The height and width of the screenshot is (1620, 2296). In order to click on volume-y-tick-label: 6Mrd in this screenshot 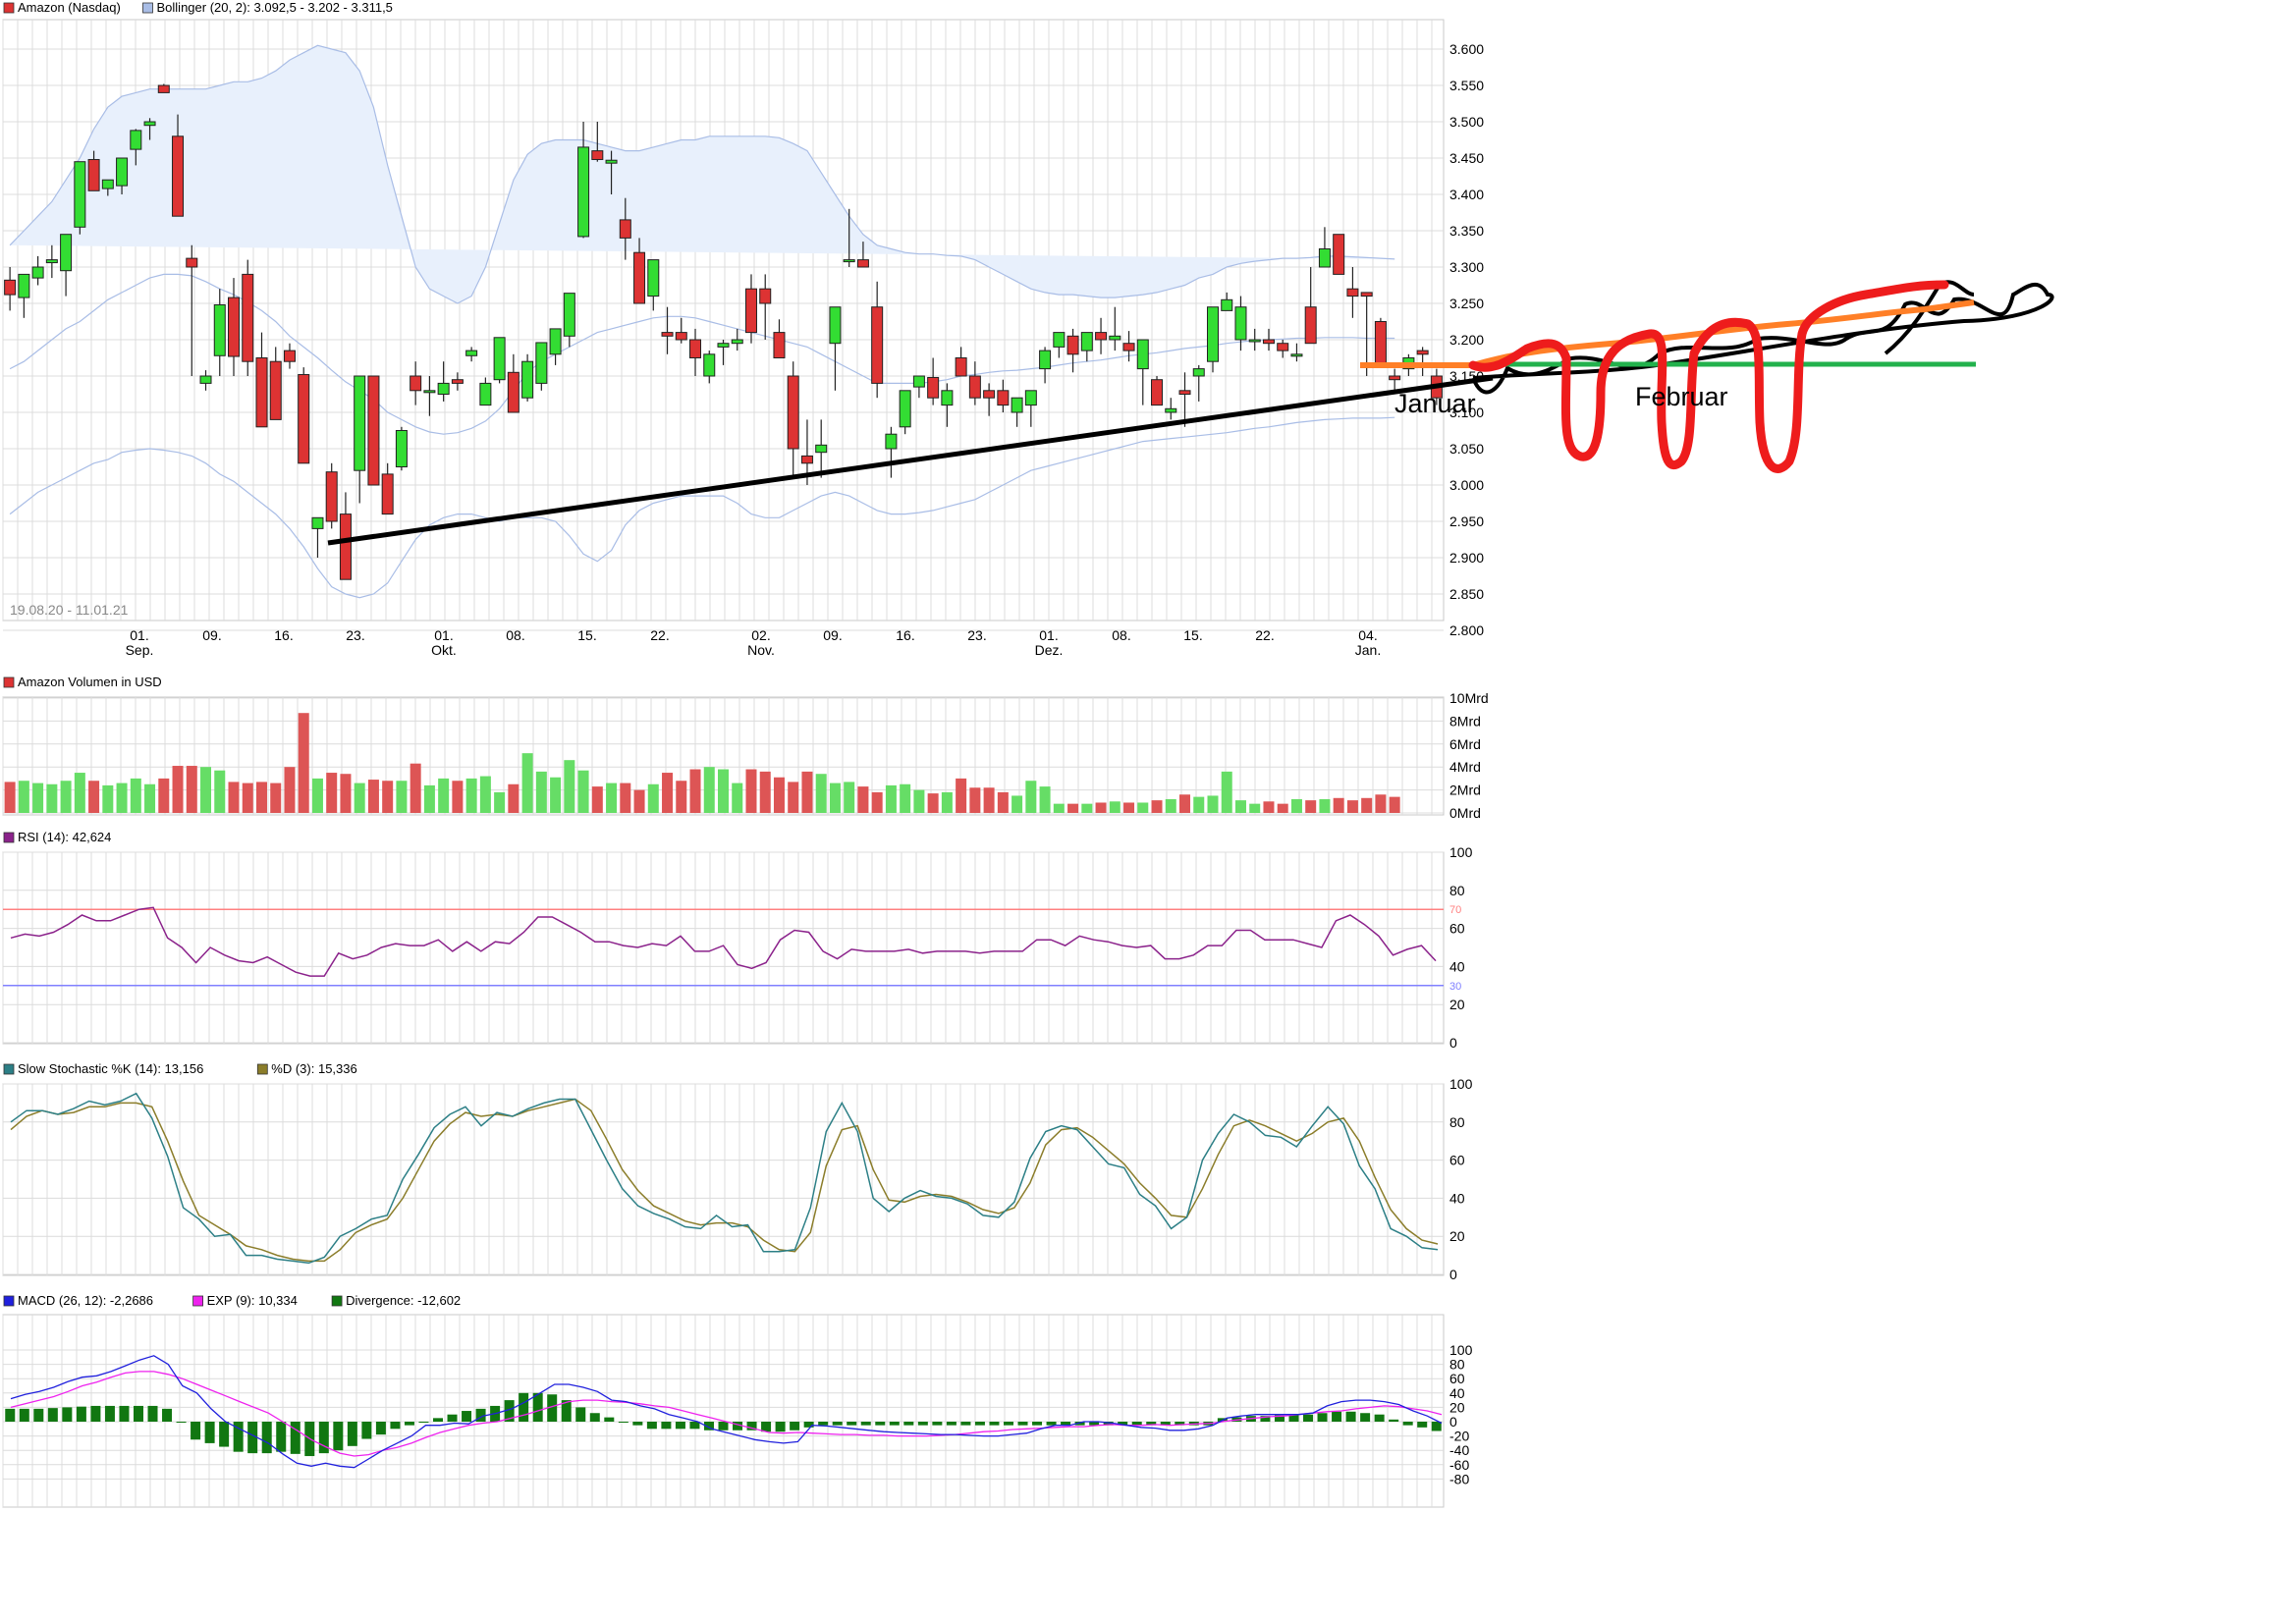, I will do `click(1465, 744)`.